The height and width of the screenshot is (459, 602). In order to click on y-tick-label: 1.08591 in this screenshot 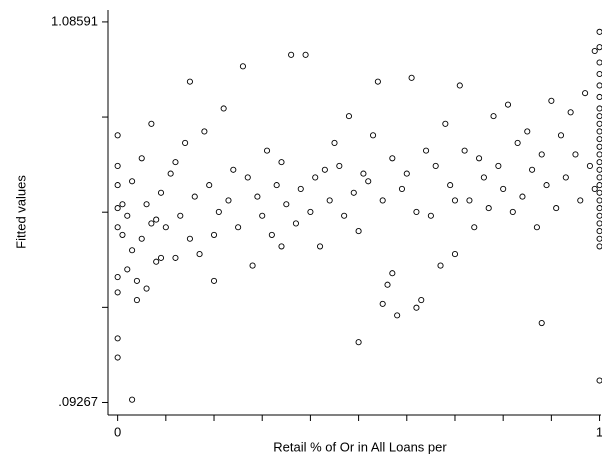, I will do `click(74, 20)`.